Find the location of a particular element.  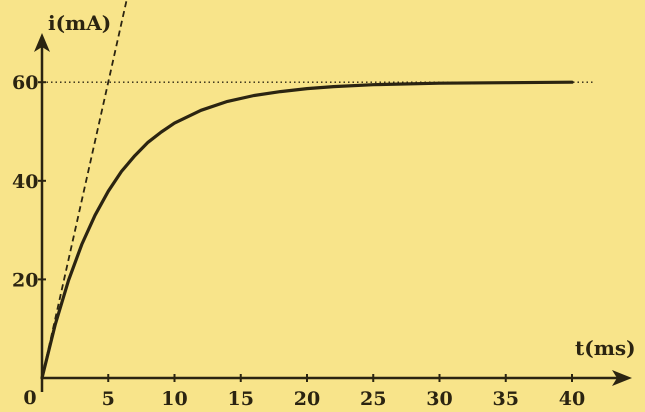

y-tick-labels: 20 40 60 is located at coordinates (29, 181).